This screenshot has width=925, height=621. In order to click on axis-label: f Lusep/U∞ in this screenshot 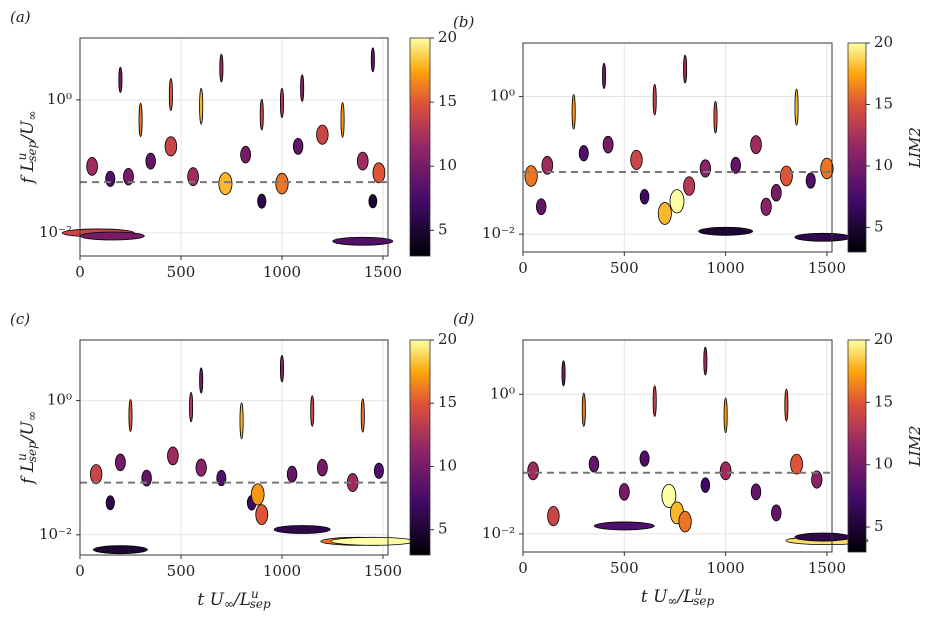, I will do `click(27, 148)`.